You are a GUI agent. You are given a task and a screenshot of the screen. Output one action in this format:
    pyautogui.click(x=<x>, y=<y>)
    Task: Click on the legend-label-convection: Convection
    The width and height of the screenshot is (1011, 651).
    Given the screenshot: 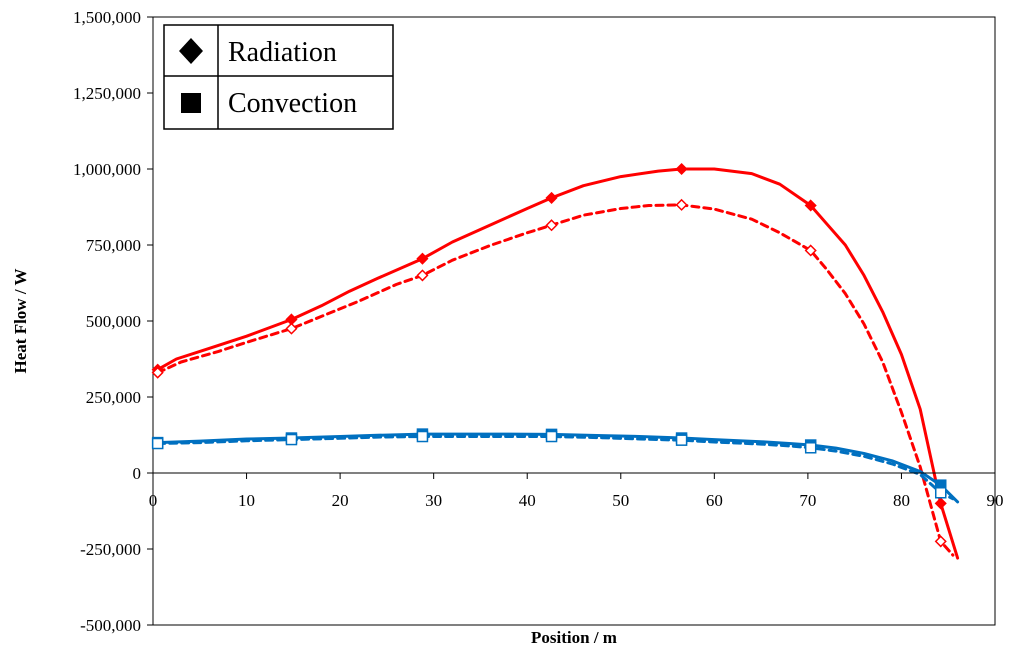 What is the action you would take?
    pyautogui.click(x=292, y=103)
    